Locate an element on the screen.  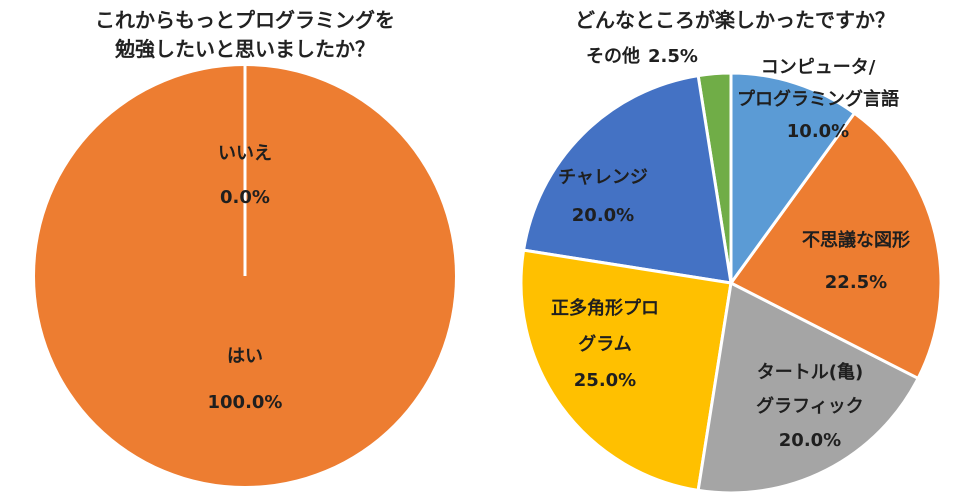
slice-label: チャレンジ 20.0% is located at coordinates (603, 196).